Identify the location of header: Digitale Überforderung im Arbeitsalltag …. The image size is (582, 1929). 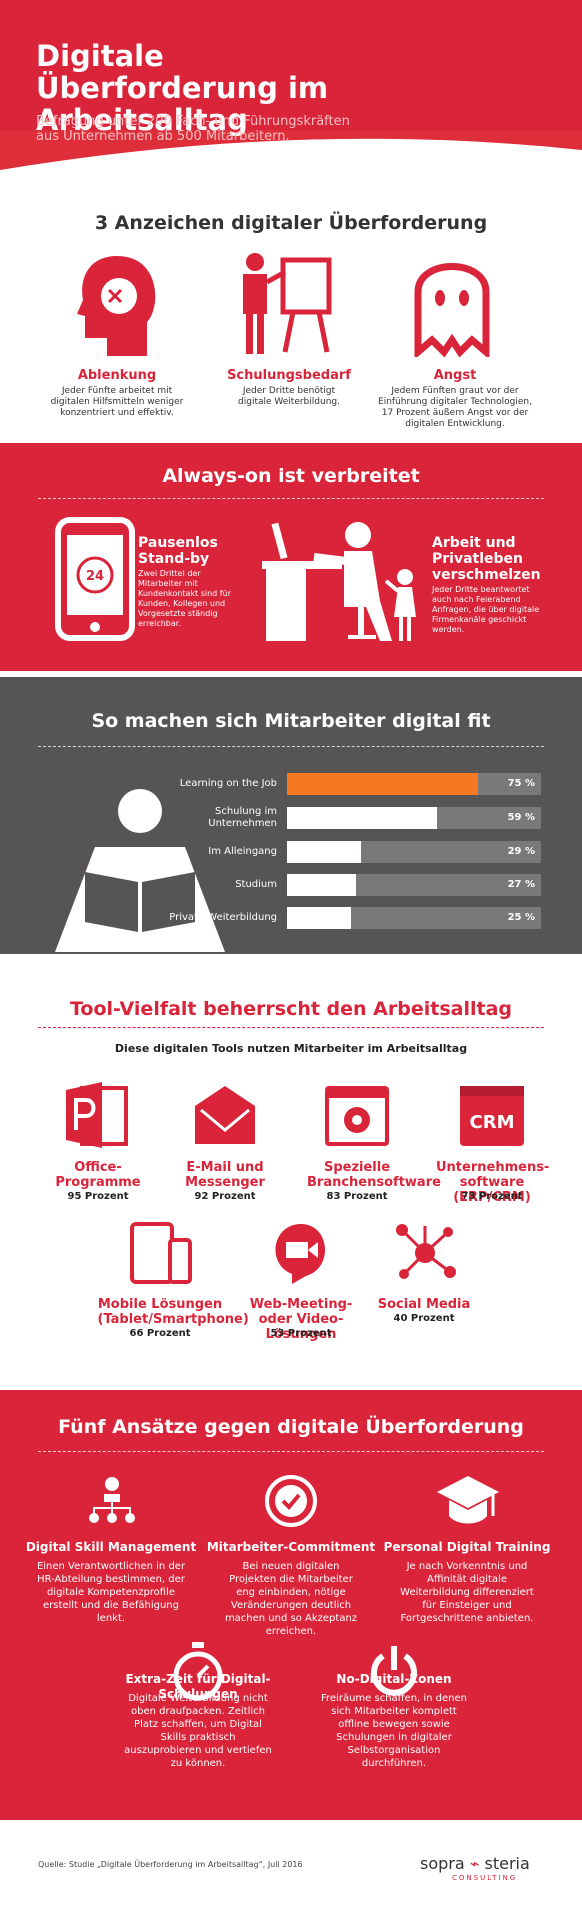
(291, 95).